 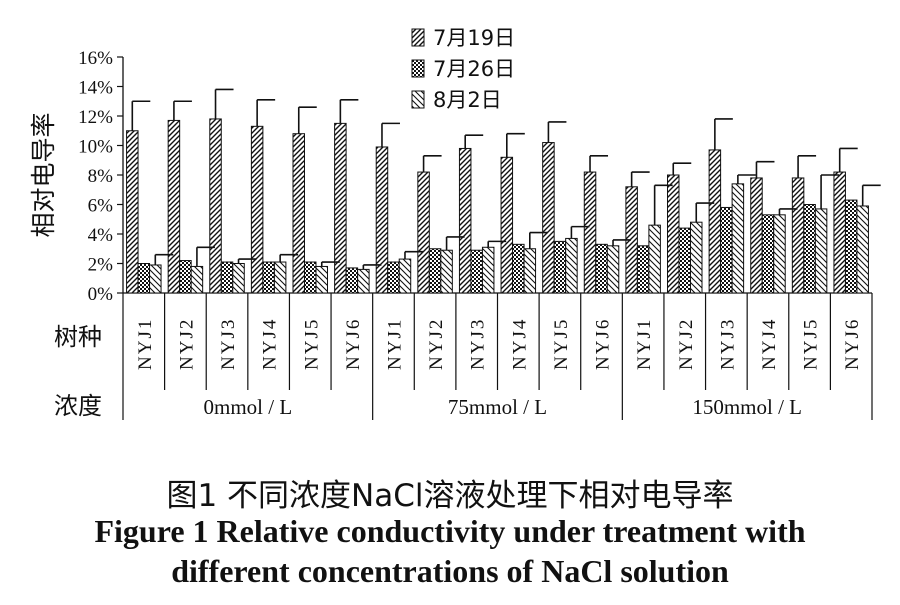 I want to click on group-label: 150mmol / L, so click(x=747, y=407).